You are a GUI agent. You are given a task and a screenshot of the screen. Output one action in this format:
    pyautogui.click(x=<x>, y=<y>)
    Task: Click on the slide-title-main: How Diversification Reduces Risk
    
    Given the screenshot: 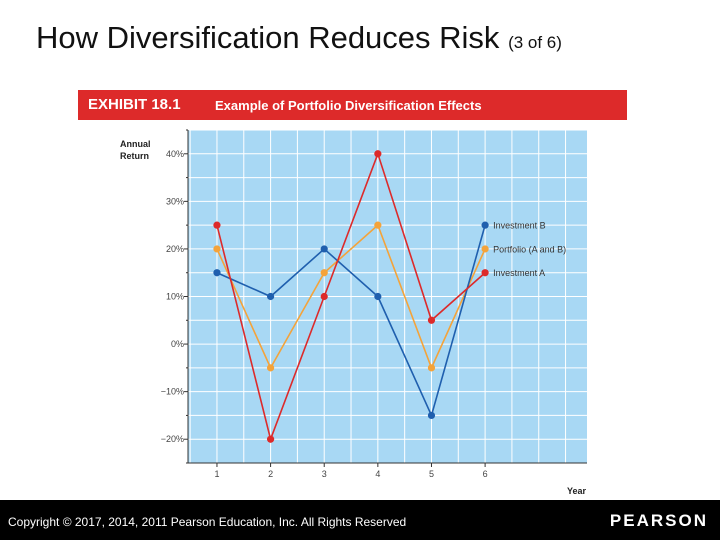 What is the action you would take?
    pyautogui.click(x=268, y=37)
    